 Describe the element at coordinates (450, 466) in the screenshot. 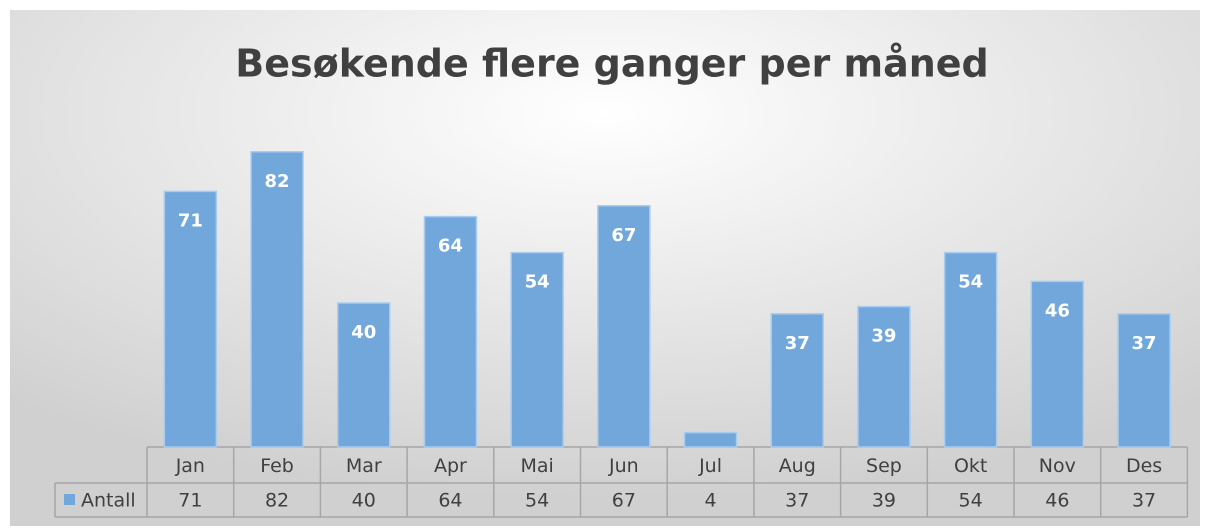

I see `x-tick-label: Apr` at that location.